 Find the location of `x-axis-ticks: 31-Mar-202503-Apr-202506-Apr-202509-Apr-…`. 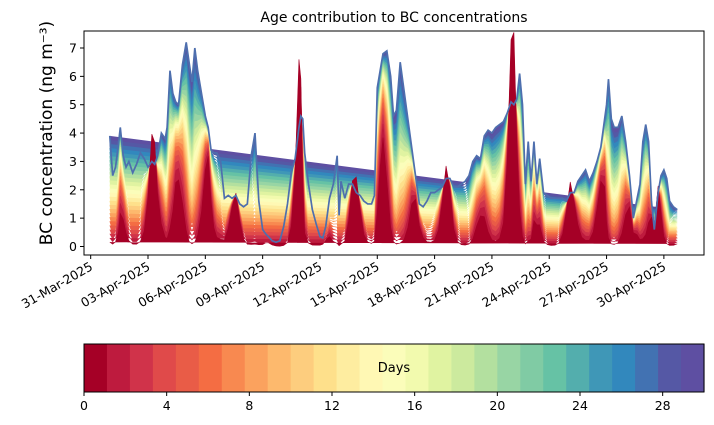

x-axis-ticks: 31-Mar-202503-Apr-202506-Apr-202509-Apr-… is located at coordinates (343, 283).